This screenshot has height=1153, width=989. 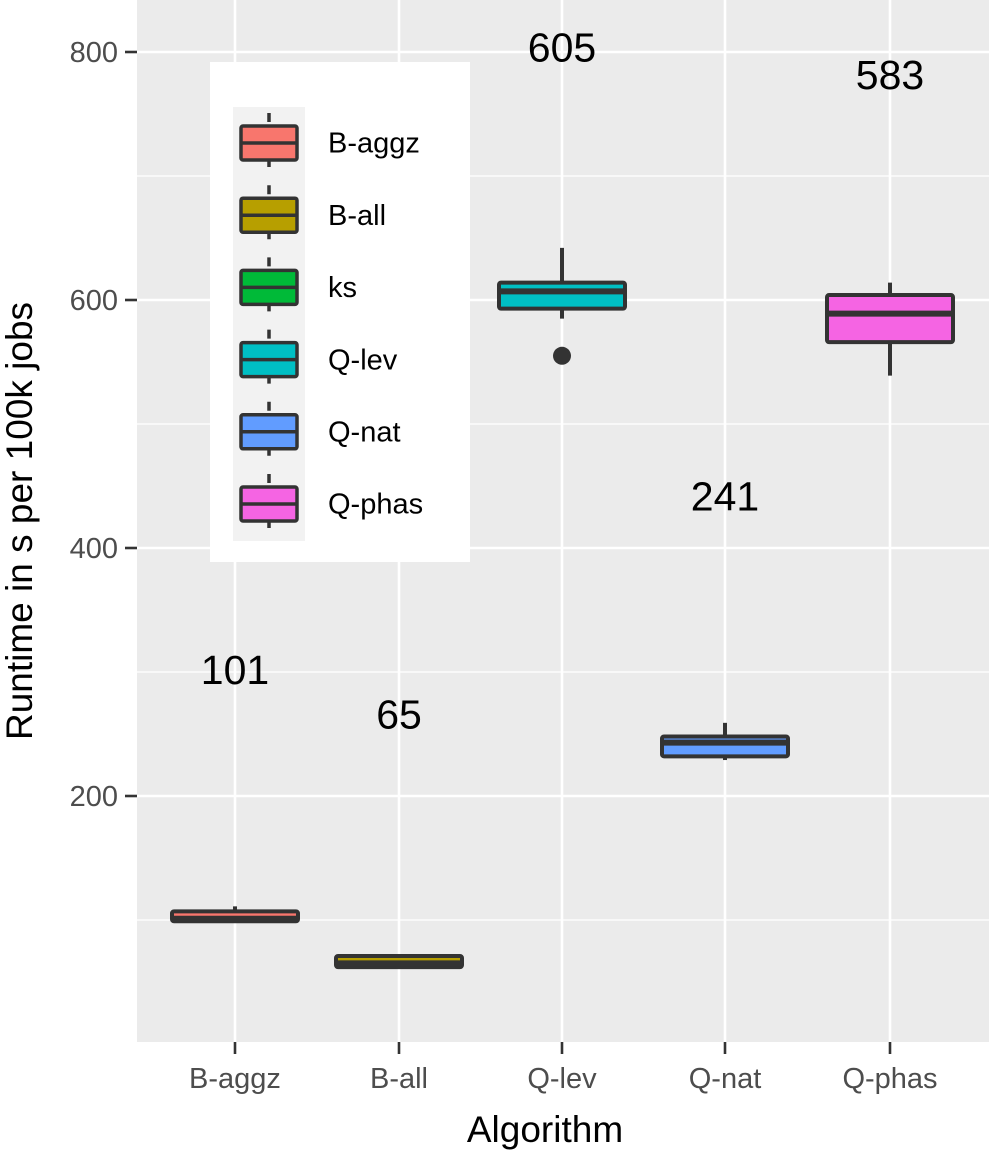 I want to click on x-tick-label: Q-lev, so click(x=562, y=1079).